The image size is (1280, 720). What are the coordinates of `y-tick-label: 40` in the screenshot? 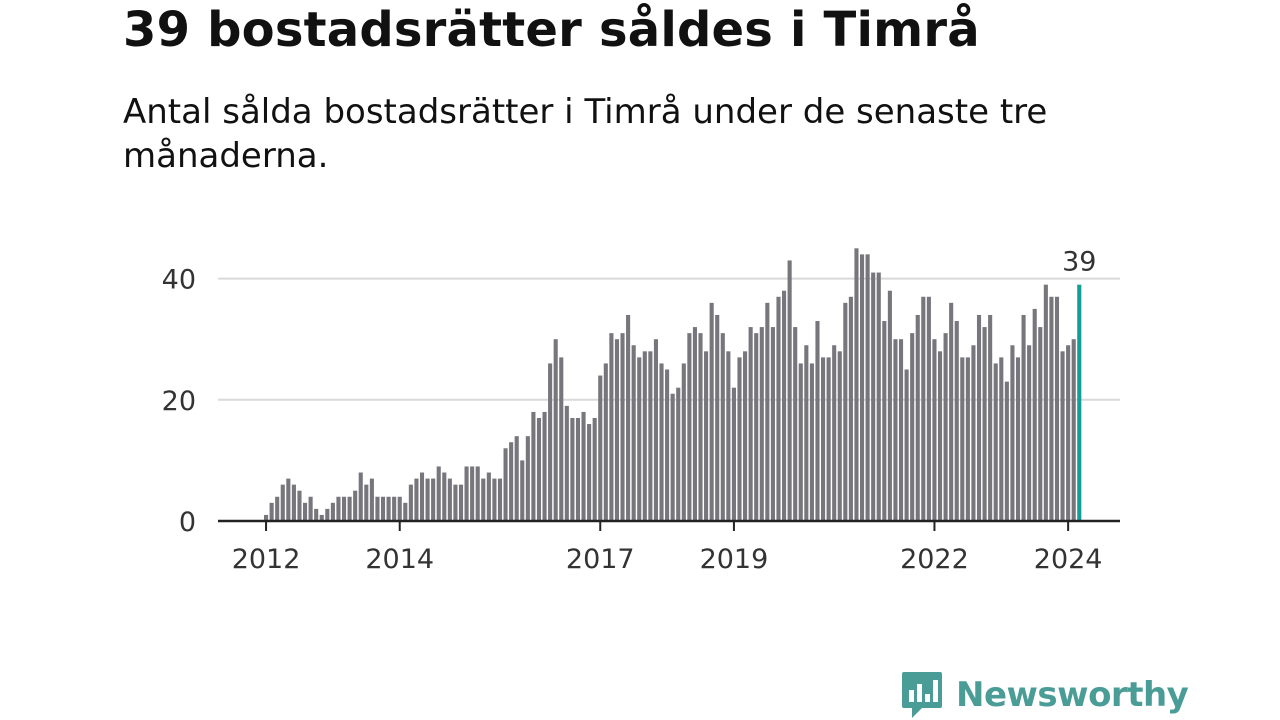 It's located at (179, 280).